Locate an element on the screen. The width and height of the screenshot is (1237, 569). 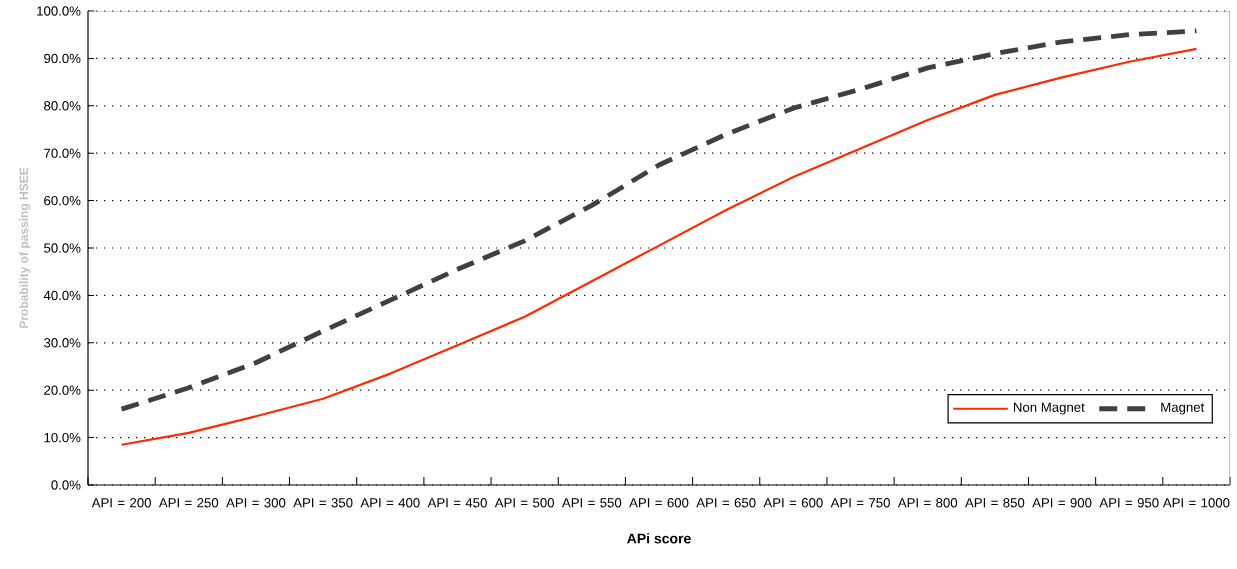
y-tick-label: 90.0% is located at coordinates (62, 58).